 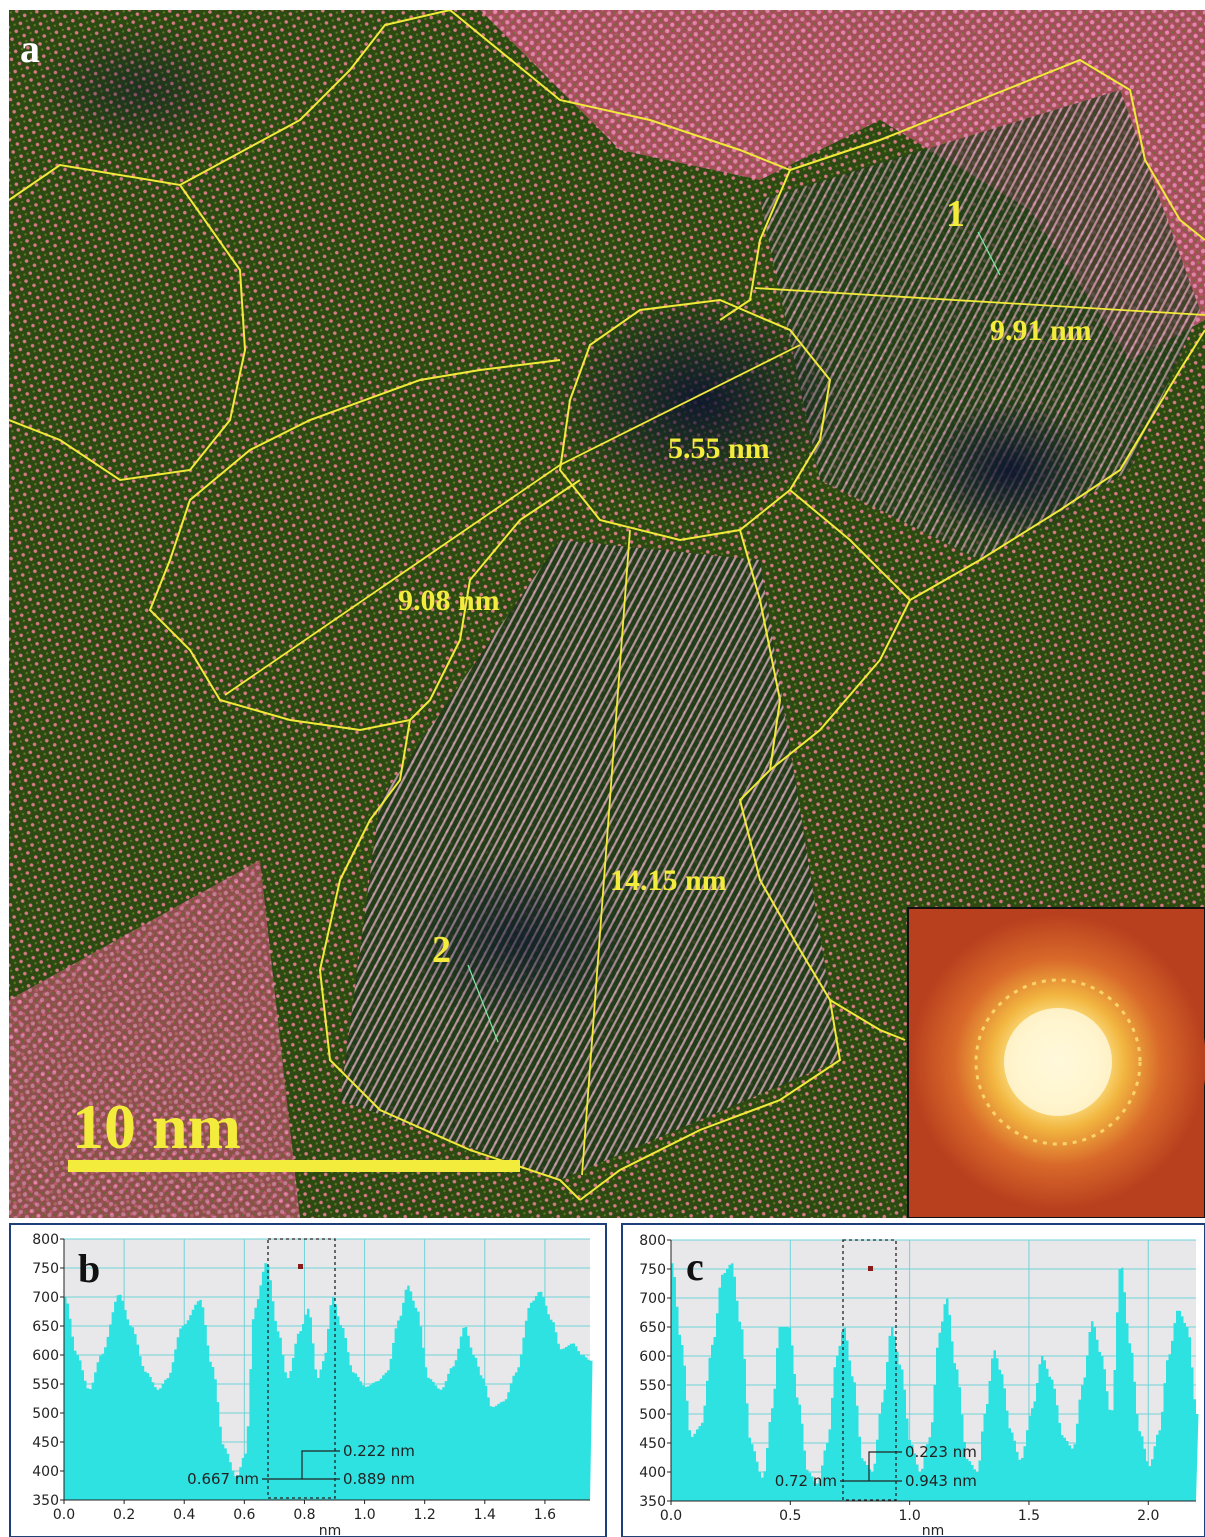 I want to click on fft-inset, so click(x=1056, y=1062).